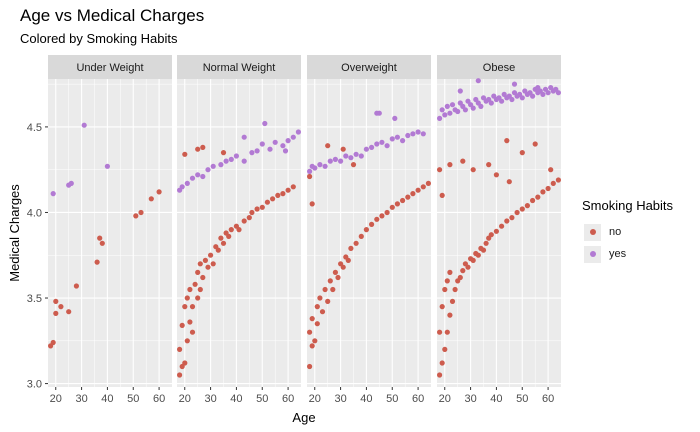  Describe the element at coordinates (112, 15) in the screenshot. I see `chart-title: Age vs Medical Charges` at that location.